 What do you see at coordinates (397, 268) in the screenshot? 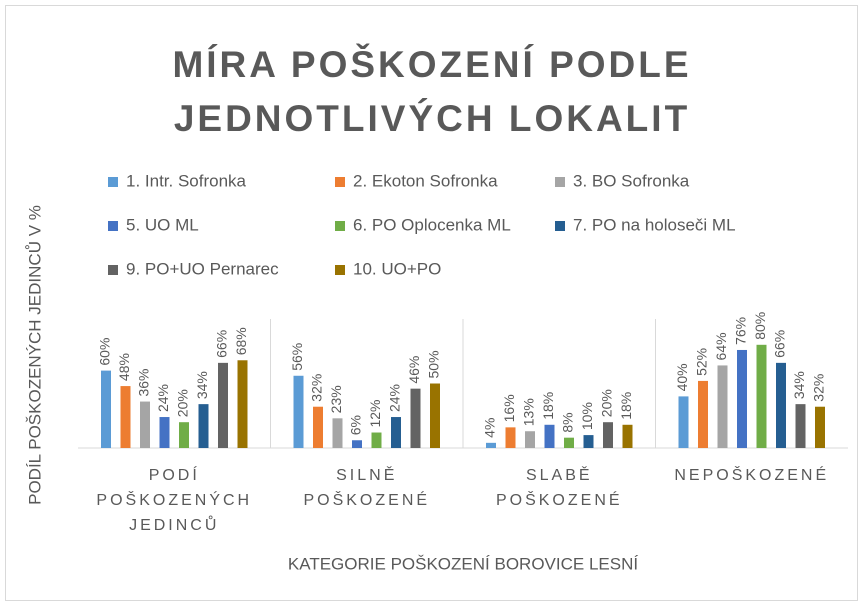
I see `legend-label: 10. UO+PO` at bounding box center [397, 268].